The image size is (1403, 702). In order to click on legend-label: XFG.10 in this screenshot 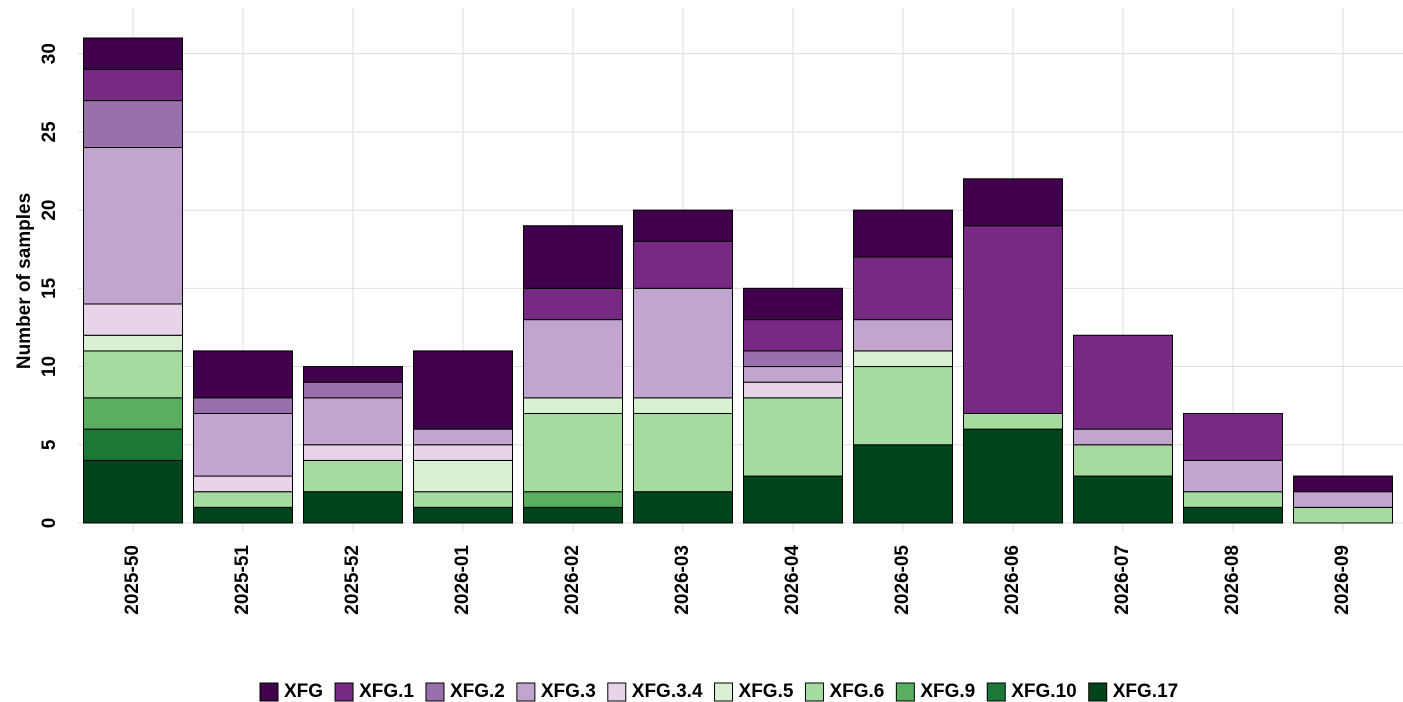, I will do `click(1043, 691)`.